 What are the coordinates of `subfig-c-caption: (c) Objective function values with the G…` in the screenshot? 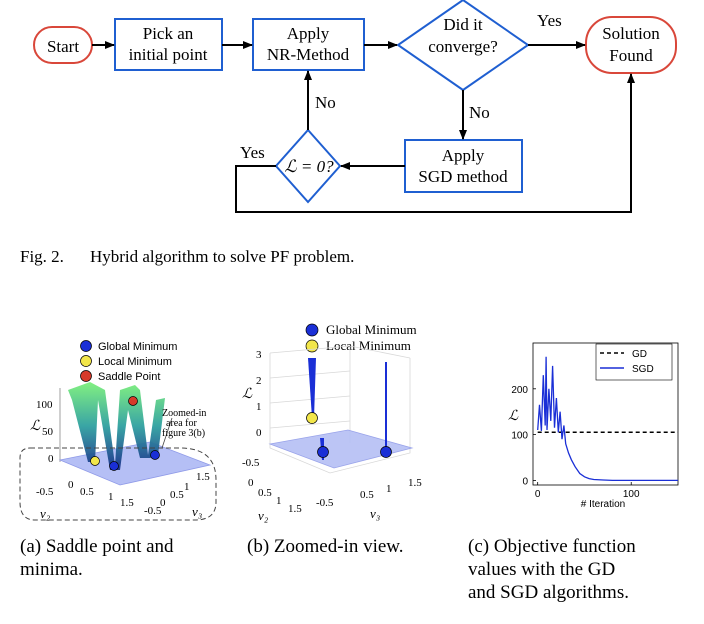 It's located at (552, 569).